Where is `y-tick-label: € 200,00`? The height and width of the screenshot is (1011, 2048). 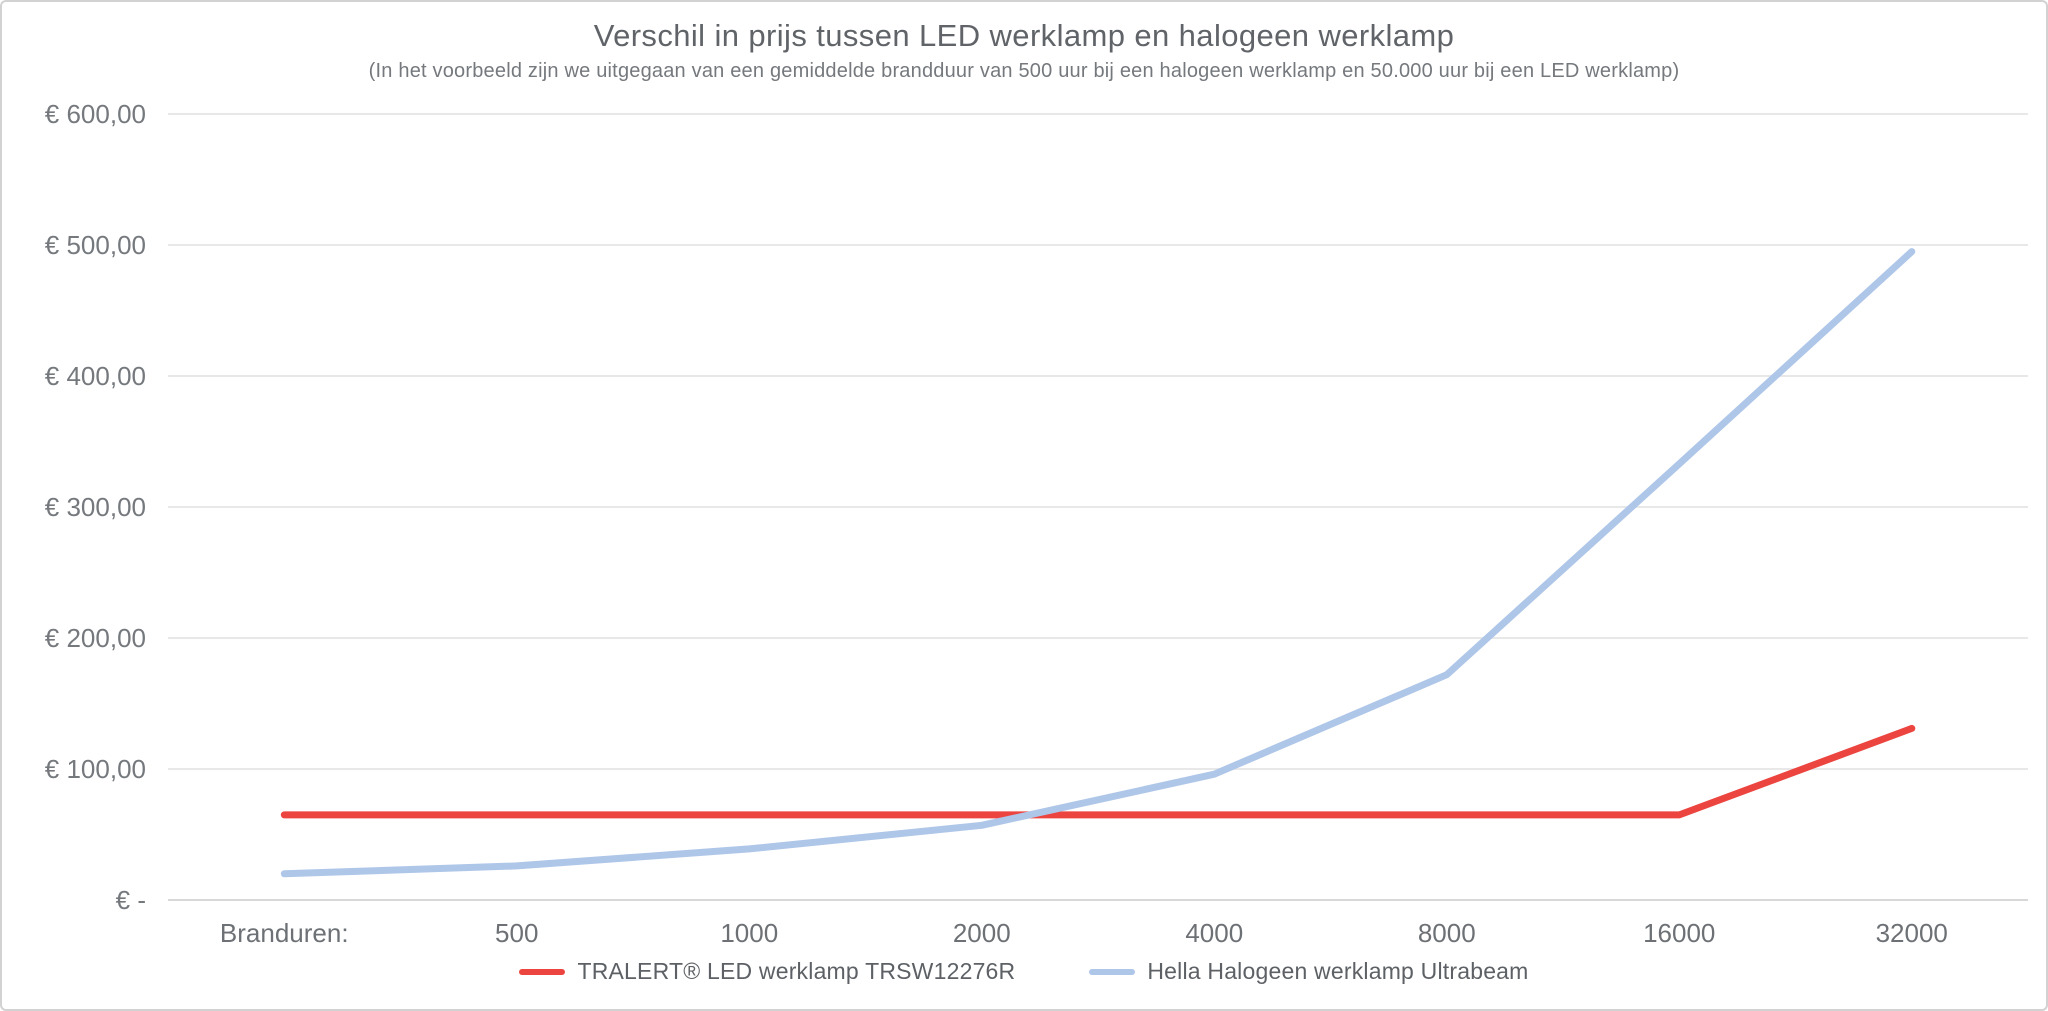
y-tick-label: € 200,00 is located at coordinates (95, 638).